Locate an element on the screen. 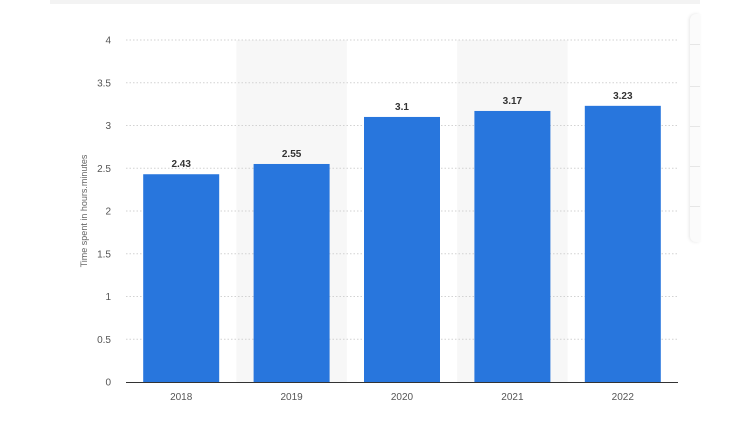 Image resolution: width=750 pixels, height=422 pixels. y-tick-label: 0.5 is located at coordinates (104, 340).